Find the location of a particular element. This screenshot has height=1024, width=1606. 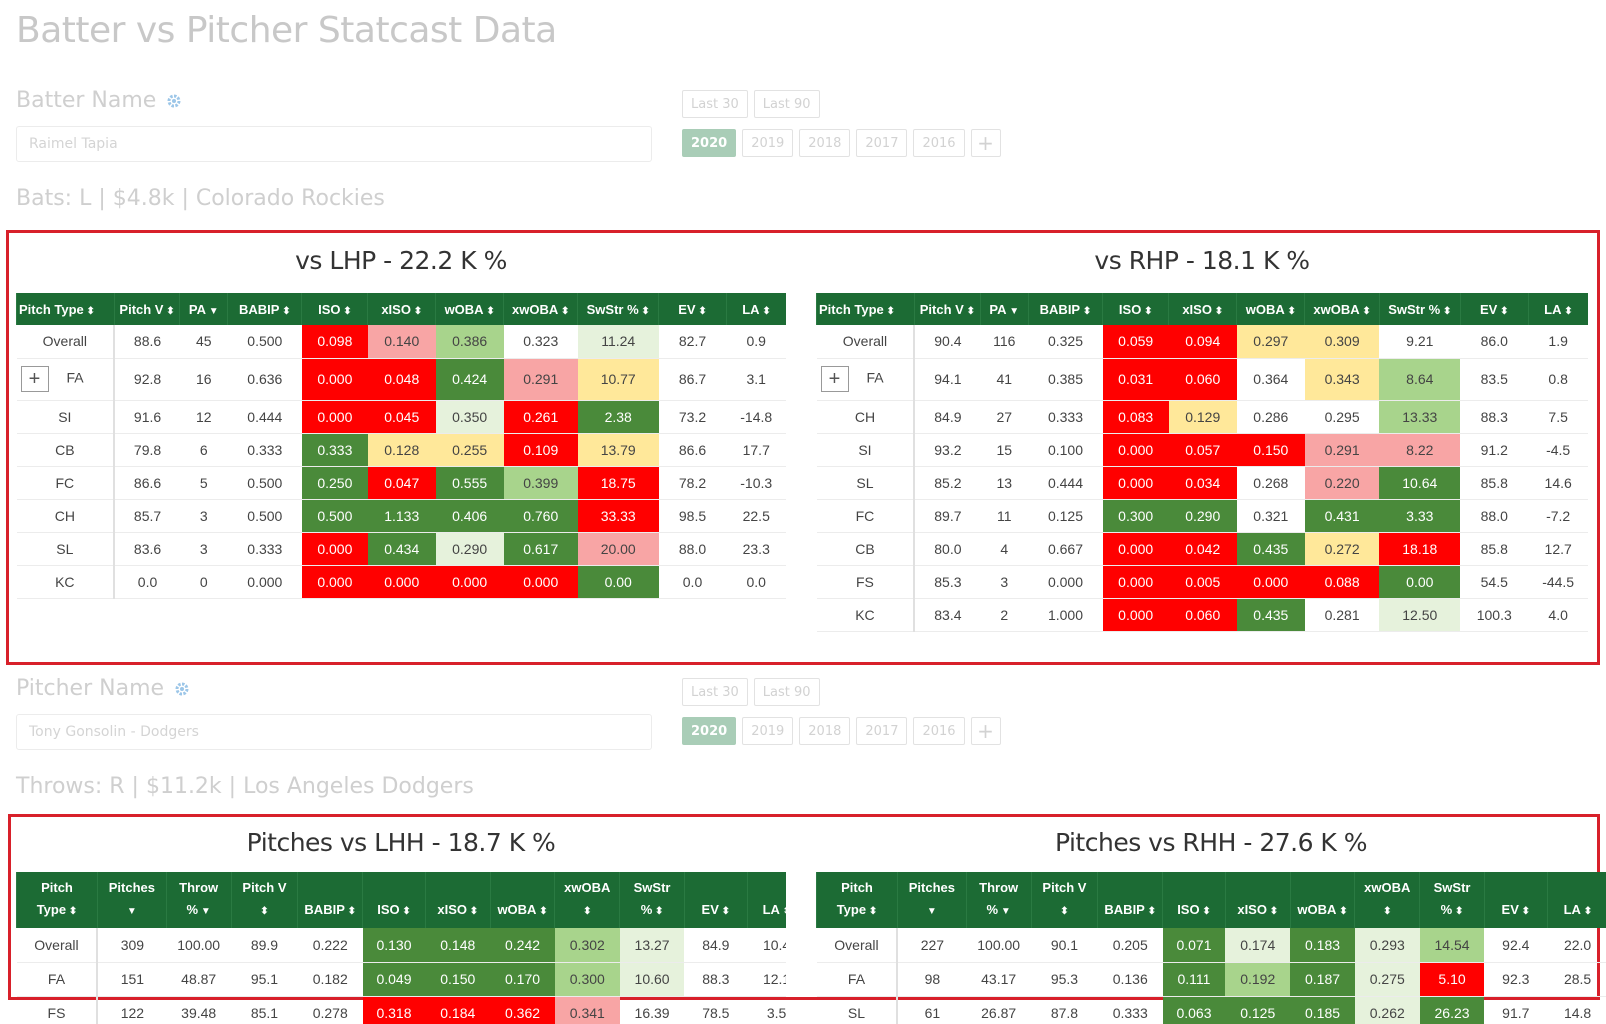

expand-plus-icon: + is located at coordinates (34, 379).